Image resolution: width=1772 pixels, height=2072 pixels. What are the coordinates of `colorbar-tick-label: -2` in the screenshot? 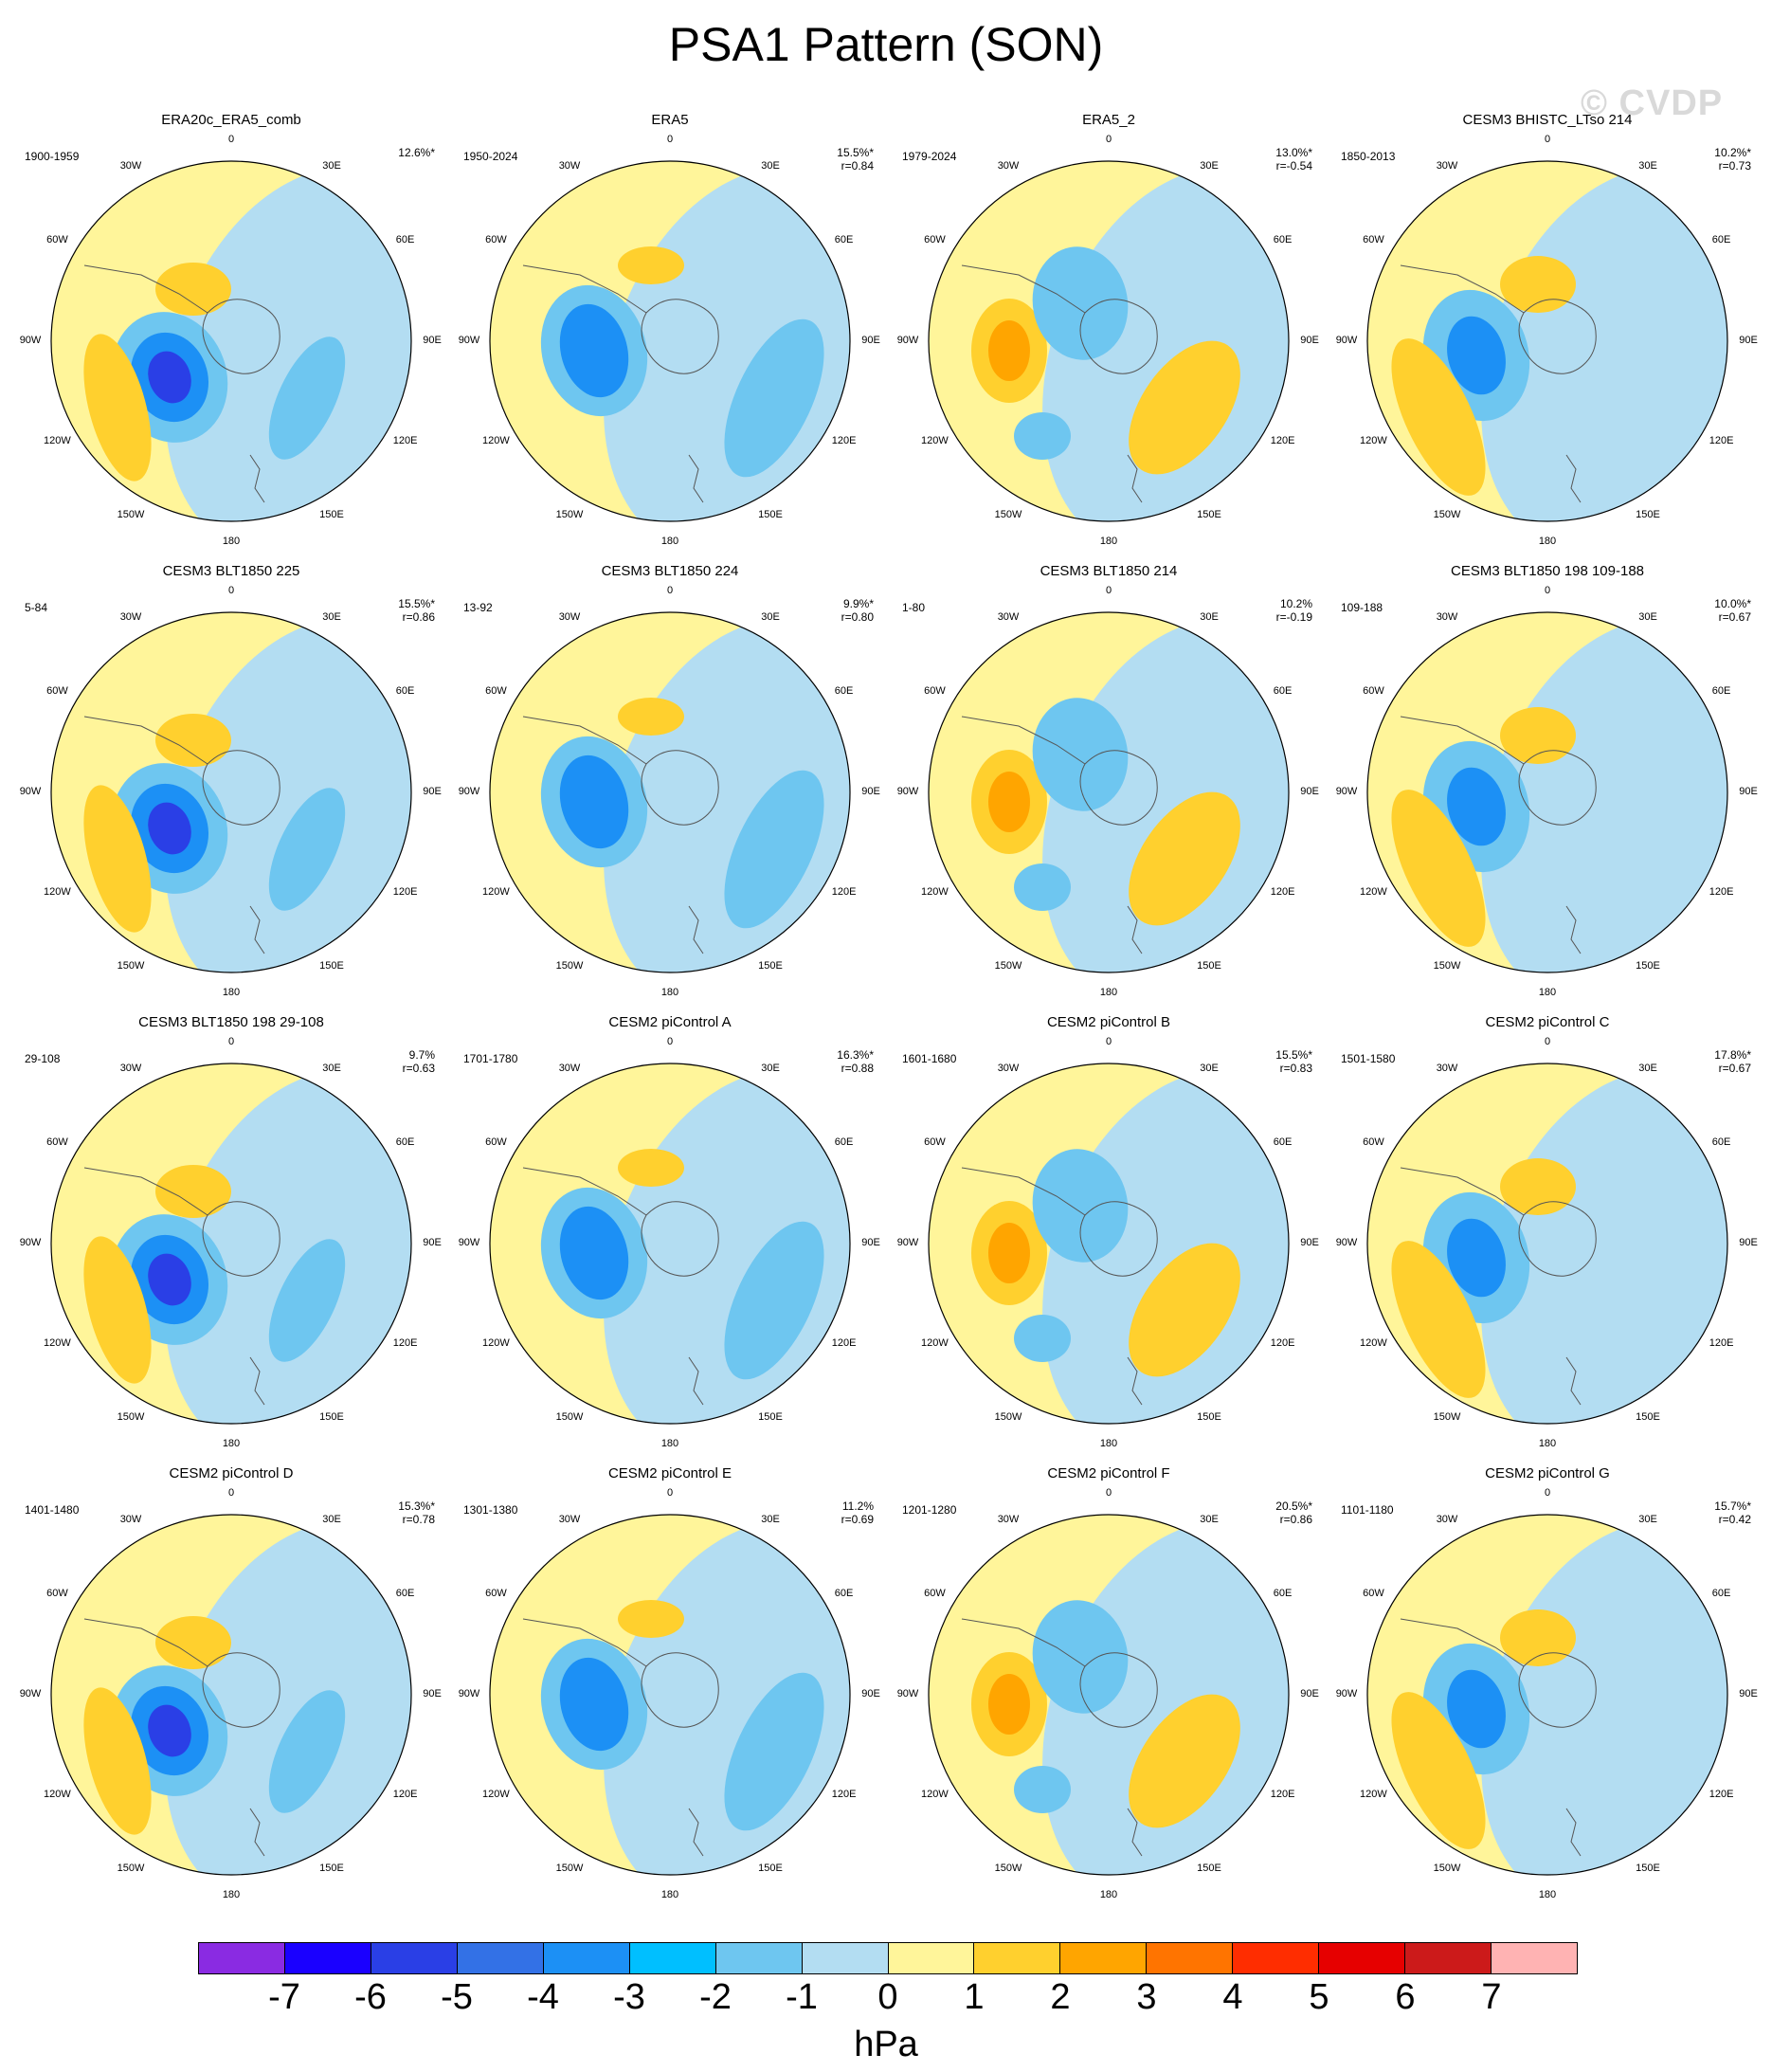 It's located at (715, 1997).